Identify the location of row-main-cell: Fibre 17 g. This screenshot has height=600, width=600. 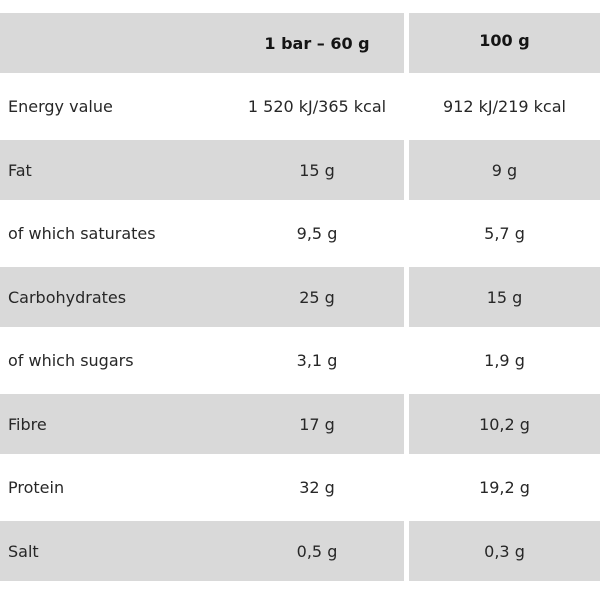
(202, 424).